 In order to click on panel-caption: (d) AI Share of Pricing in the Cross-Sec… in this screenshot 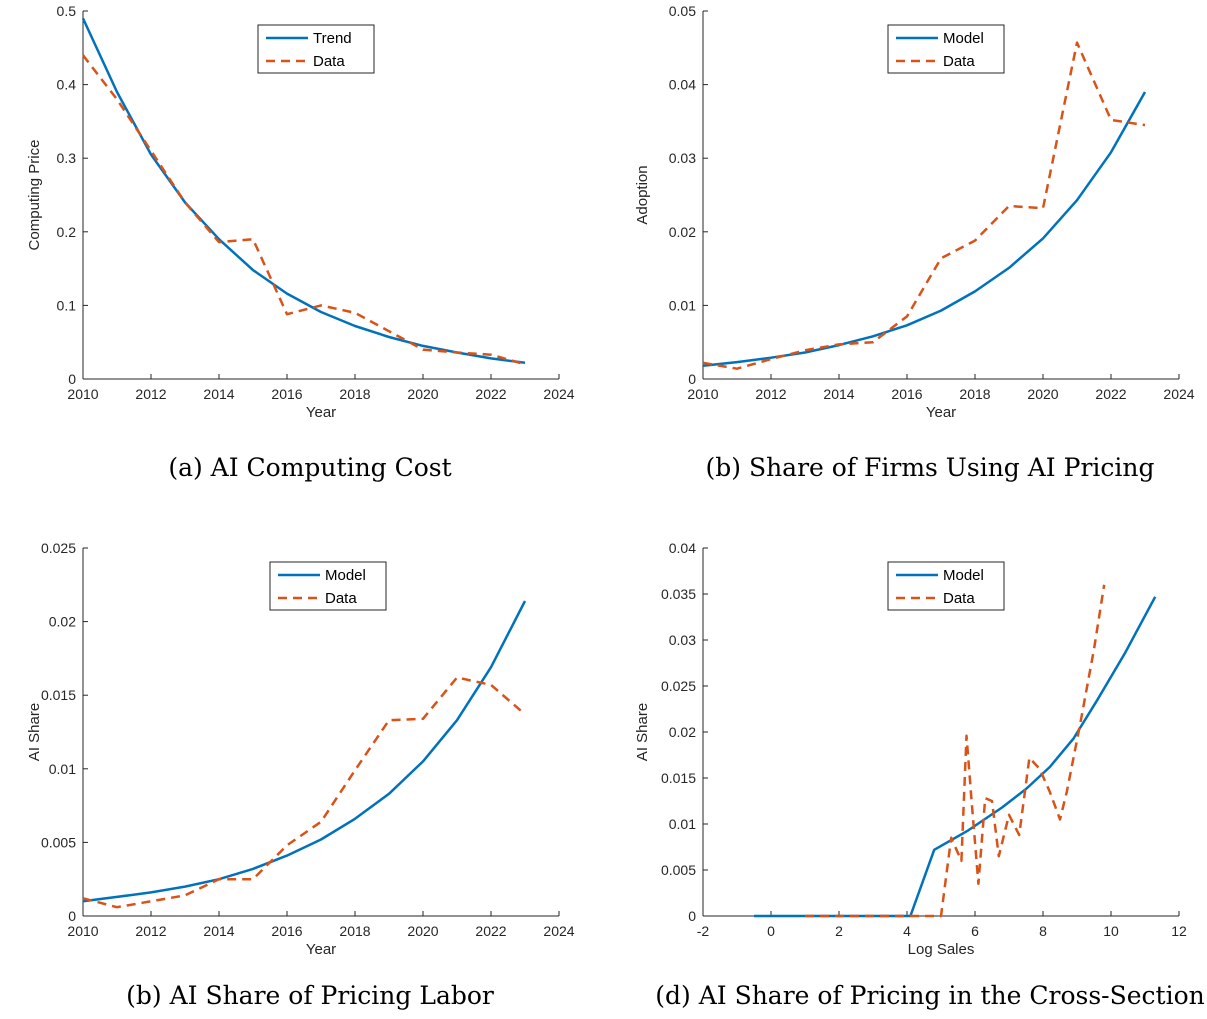, I will do `click(930, 995)`.